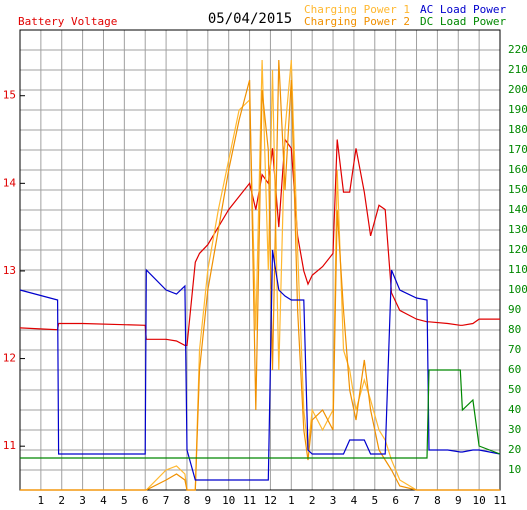  Describe the element at coordinates (517, 149) in the screenshot. I see `y2-tick-label: 170` at that location.